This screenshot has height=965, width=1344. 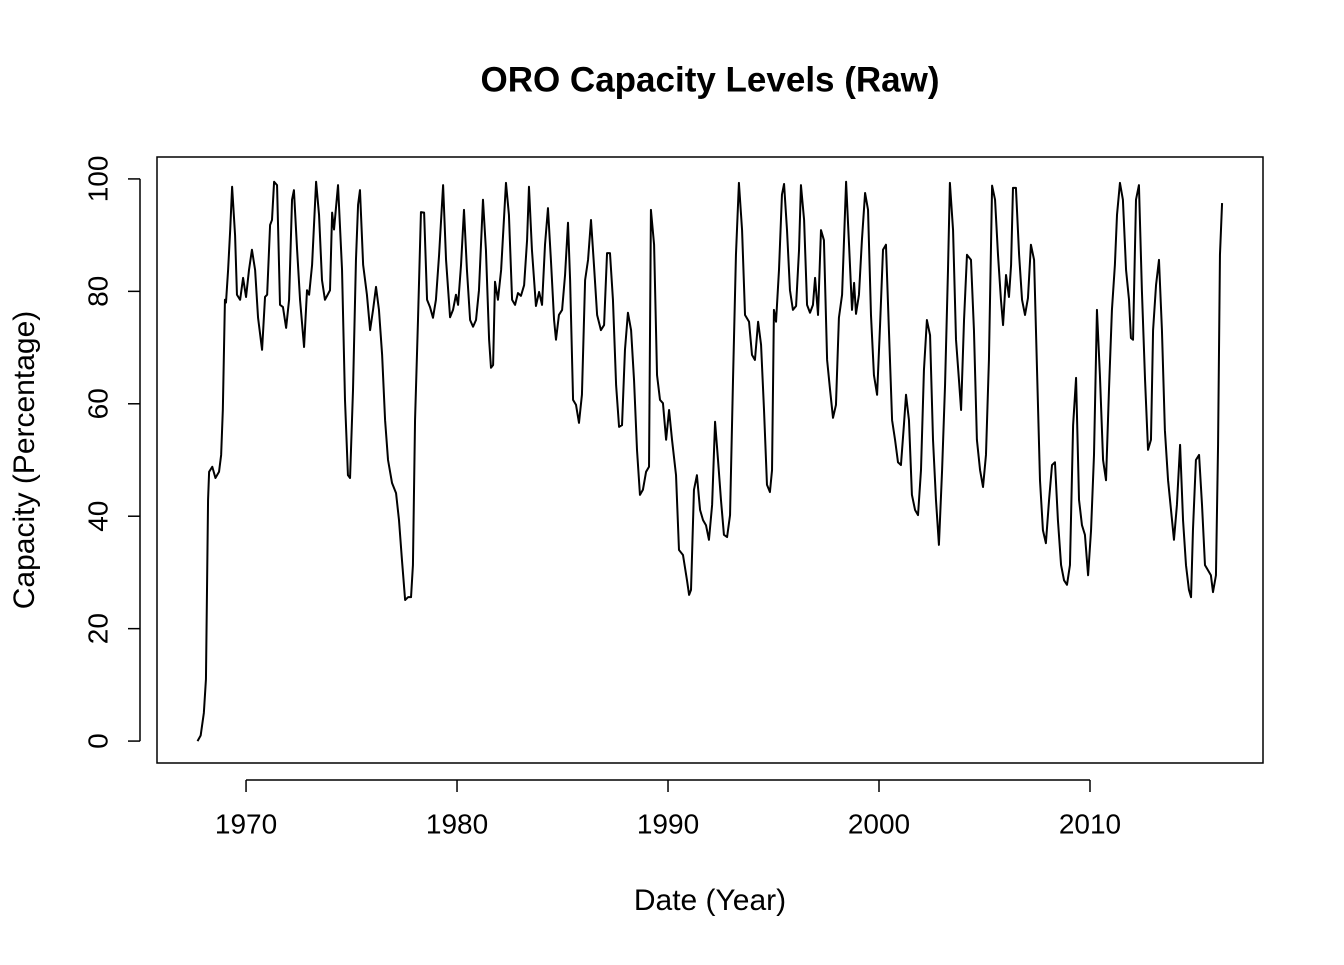 I want to click on x-tick-label: 1990, so click(x=668, y=823).